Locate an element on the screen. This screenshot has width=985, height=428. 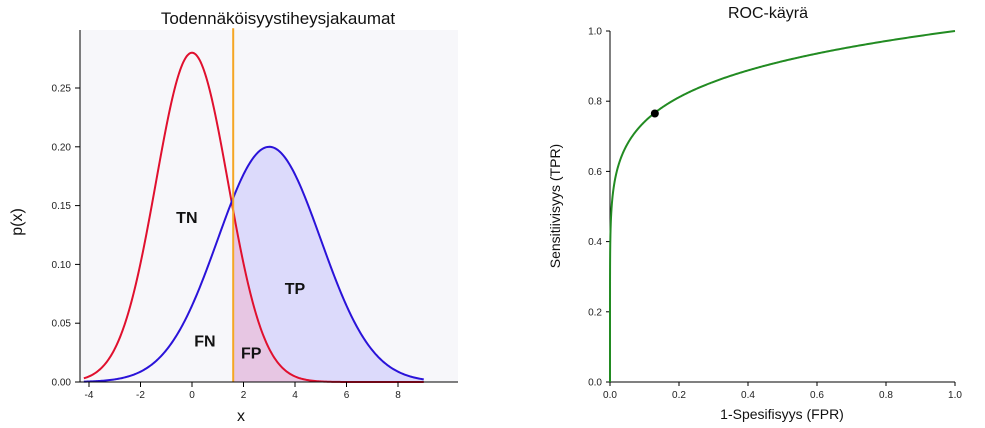
pdf-x-tick-label: 6 is located at coordinates (347, 395).